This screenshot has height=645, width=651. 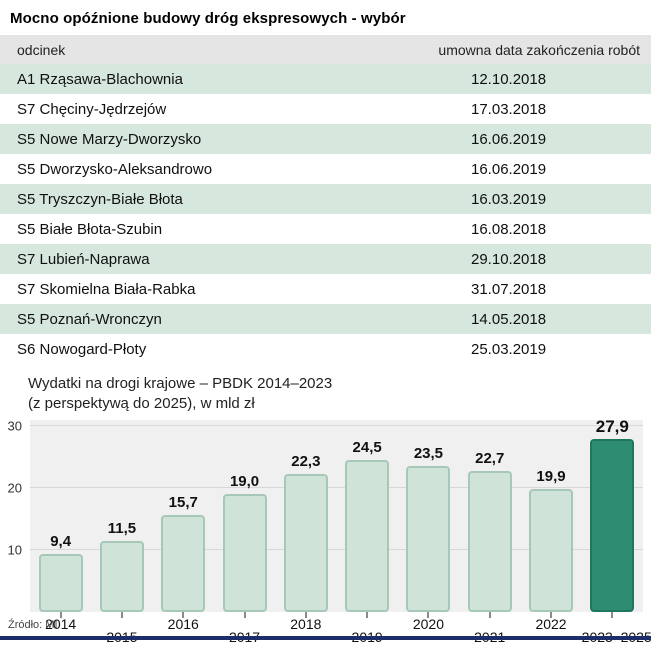 I want to click on y-axis: 10 20 30, so click(x=12, y=516).